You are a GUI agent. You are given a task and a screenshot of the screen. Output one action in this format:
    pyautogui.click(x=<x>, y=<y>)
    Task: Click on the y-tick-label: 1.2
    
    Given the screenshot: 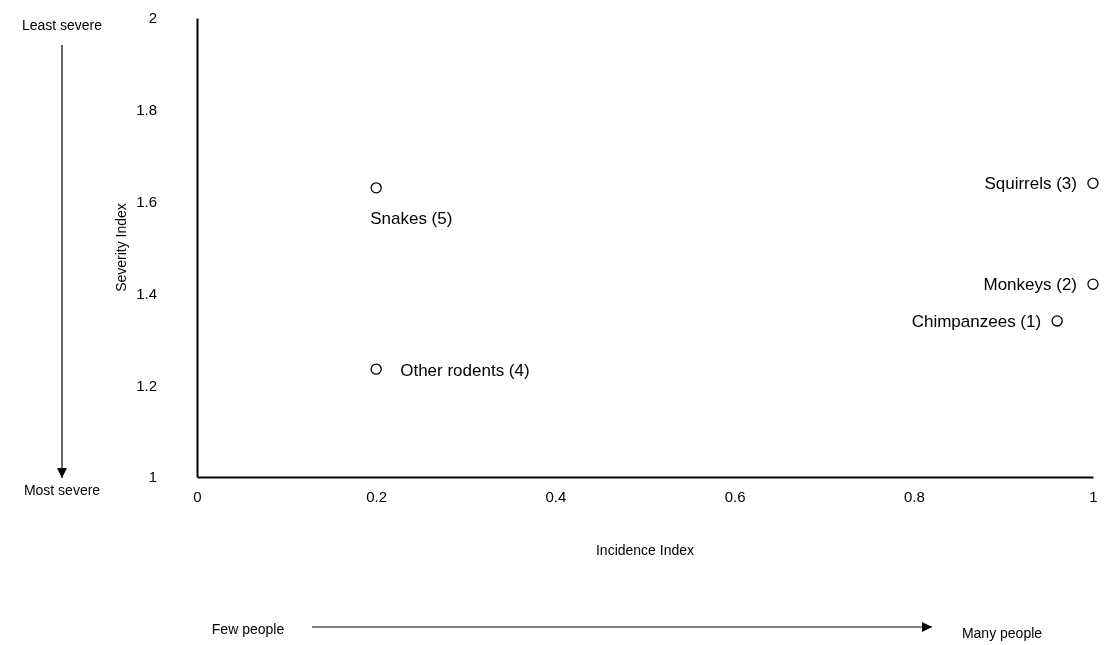 What is the action you would take?
    pyautogui.click(x=146, y=385)
    